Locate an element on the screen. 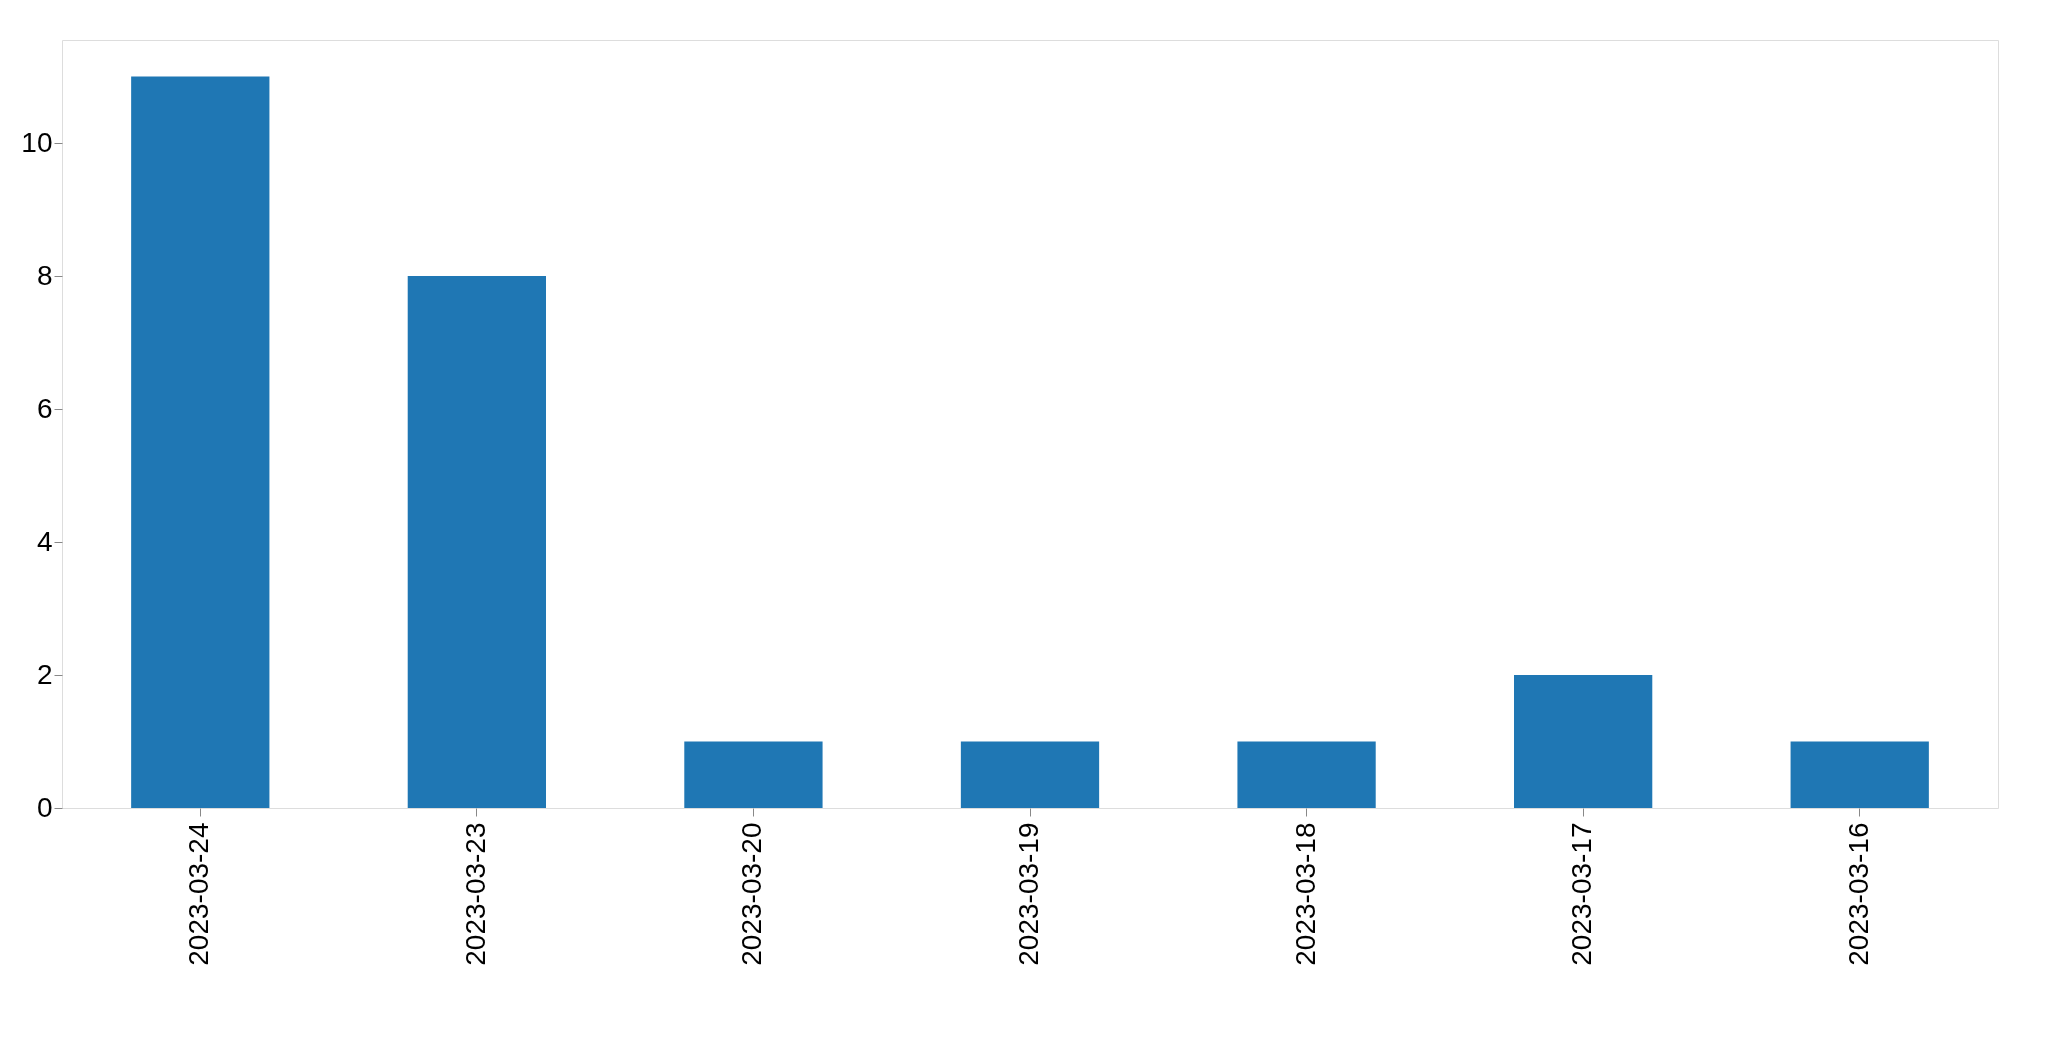 The image size is (2071, 1061). y-tick-label: 2 is located at coordinates (44, 674).